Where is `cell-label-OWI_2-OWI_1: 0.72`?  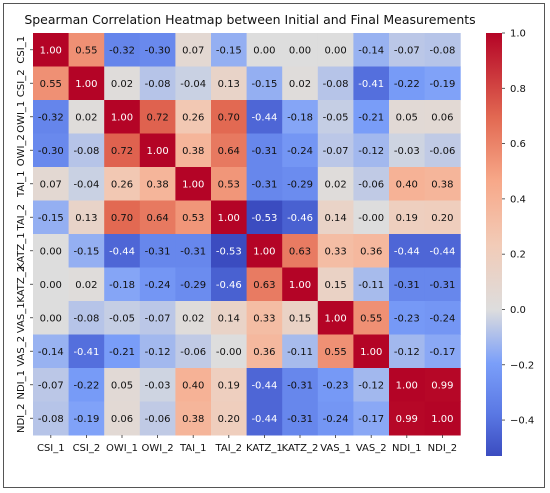 cell-label-OWI_2-OWI_1: 0.72 is located at coordinates (122, 151).